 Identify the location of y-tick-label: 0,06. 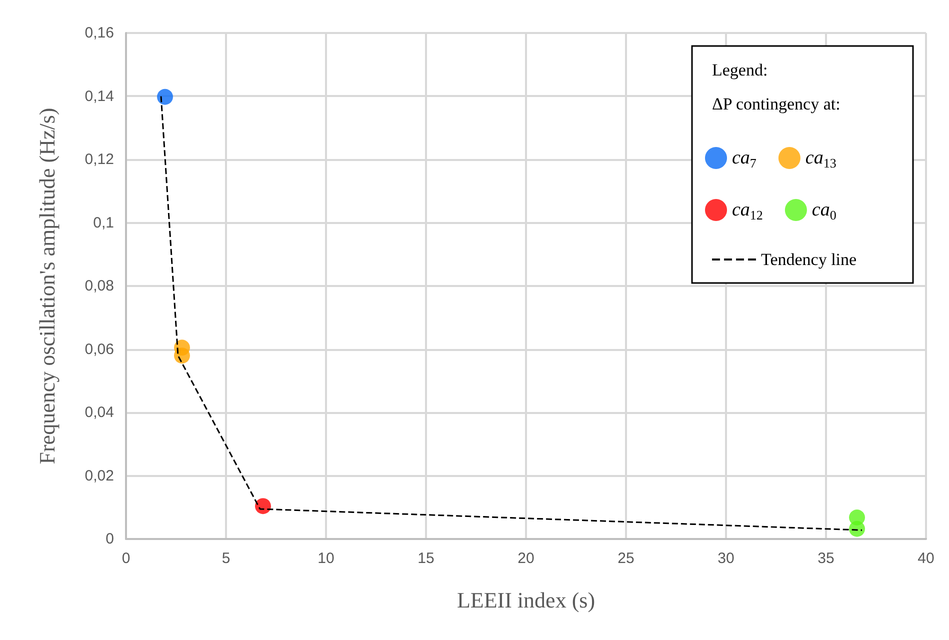
(99, 349).